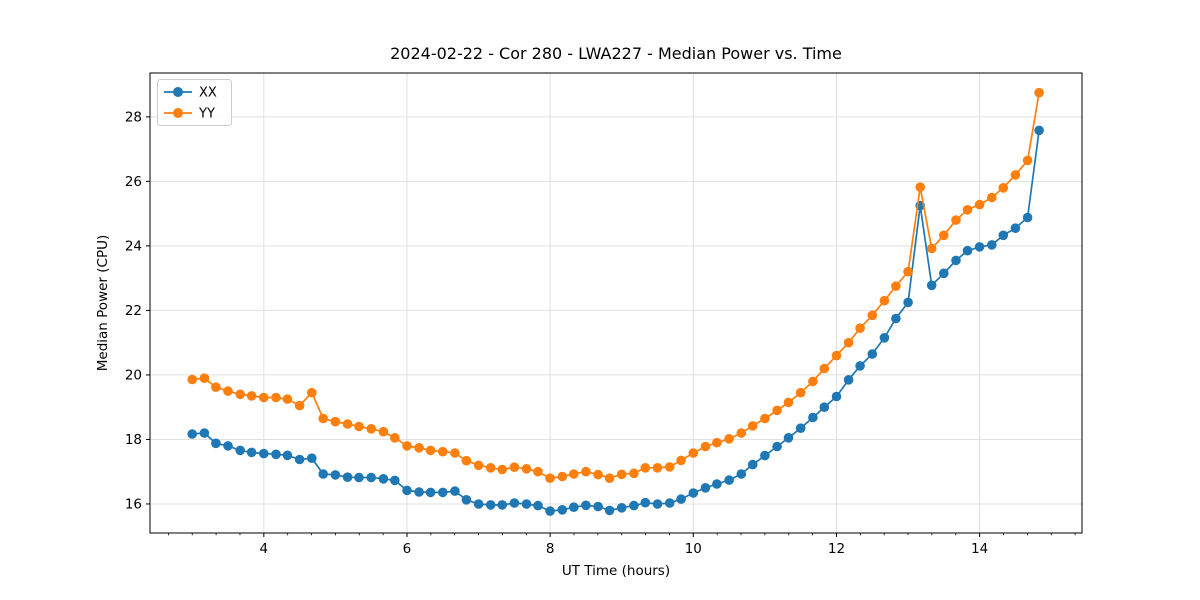 Image resolution: width=1200 pixels, height=600 pixels. What do you see at coordinates (836, 549) in the screenshot?
I see `x-tick-label: 12` at bounding box center [836, 549].